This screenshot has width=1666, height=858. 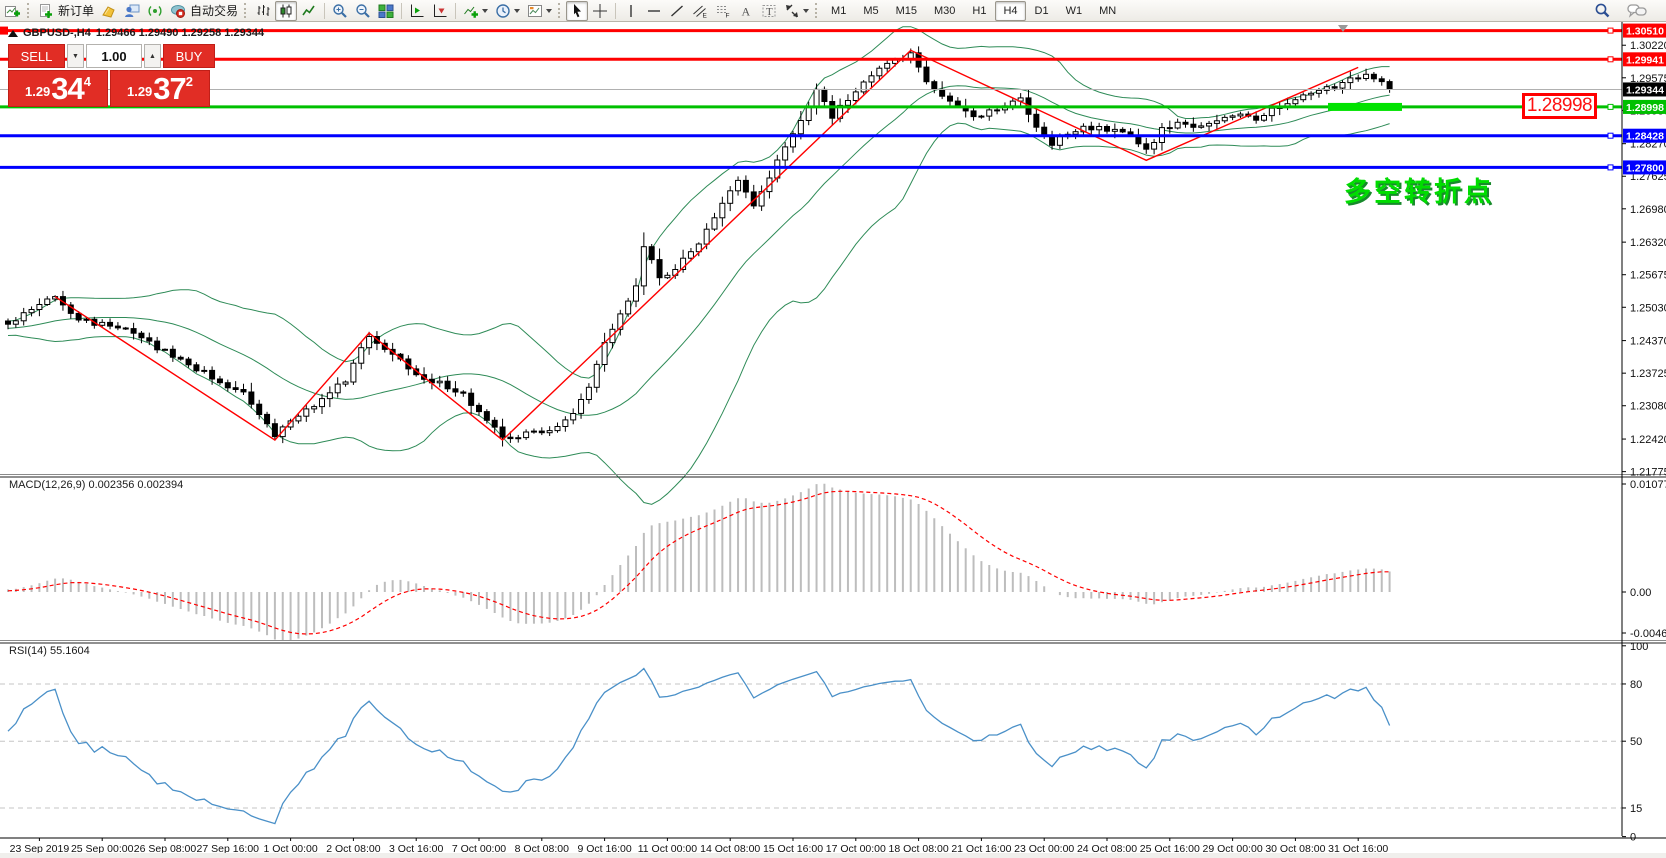 What do you see at coordinates (87, 81) in the screenshot?
I see `sell-price-pip: 4` at bounding box center [87, 81].